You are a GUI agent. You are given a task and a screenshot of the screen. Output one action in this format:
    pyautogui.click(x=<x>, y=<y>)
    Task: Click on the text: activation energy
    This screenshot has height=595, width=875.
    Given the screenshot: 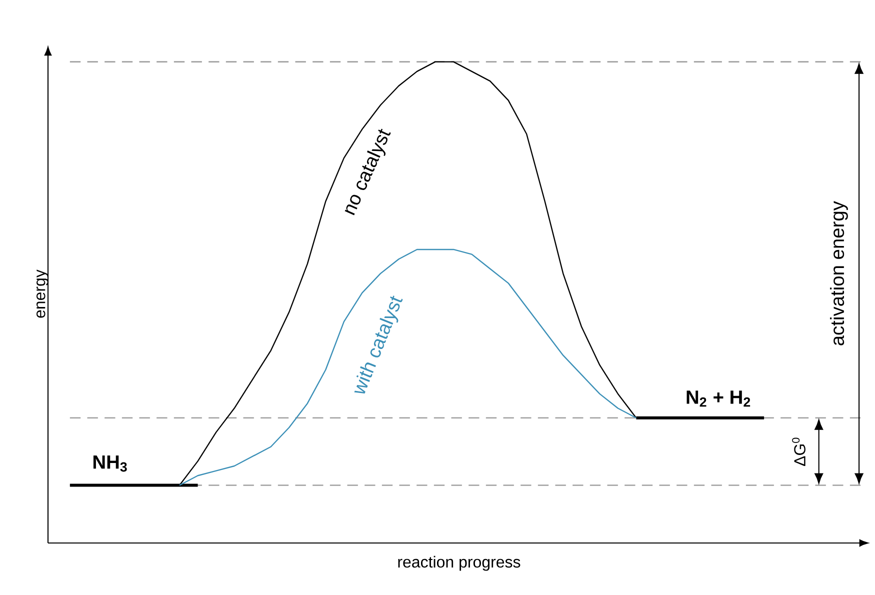 What is the action you would take?
    pyautogui.click(x=839, y=273)
    